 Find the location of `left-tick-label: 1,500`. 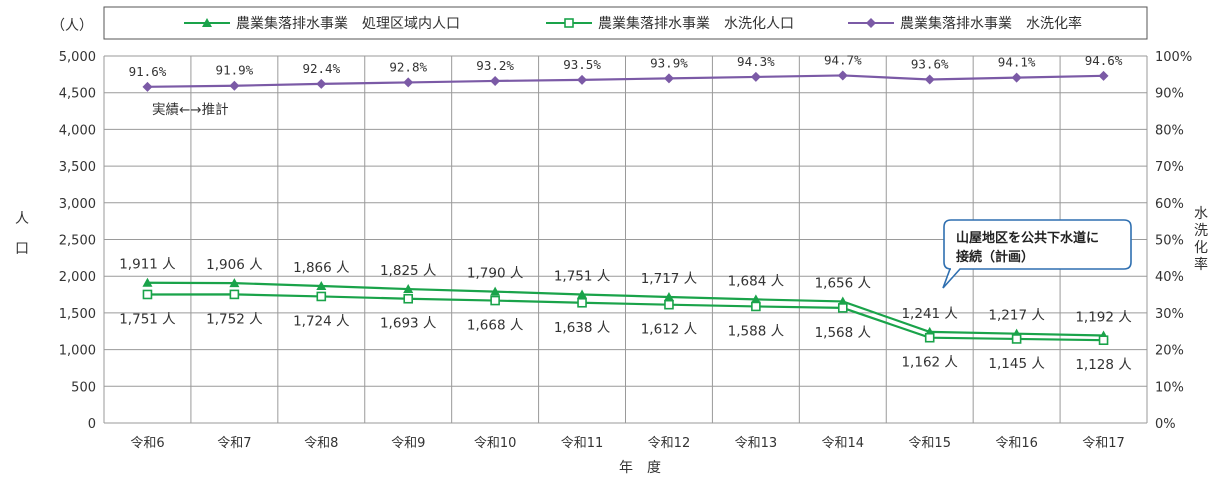

left-tick-label: 1,500 is located at coordinates (77, 314).